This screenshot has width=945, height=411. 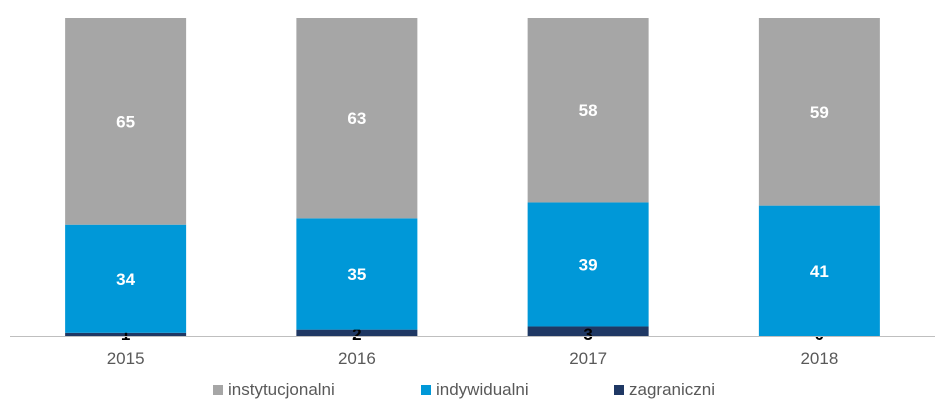 I want to click on legend-swatch-indywidualni, so click(x=426, y=390).